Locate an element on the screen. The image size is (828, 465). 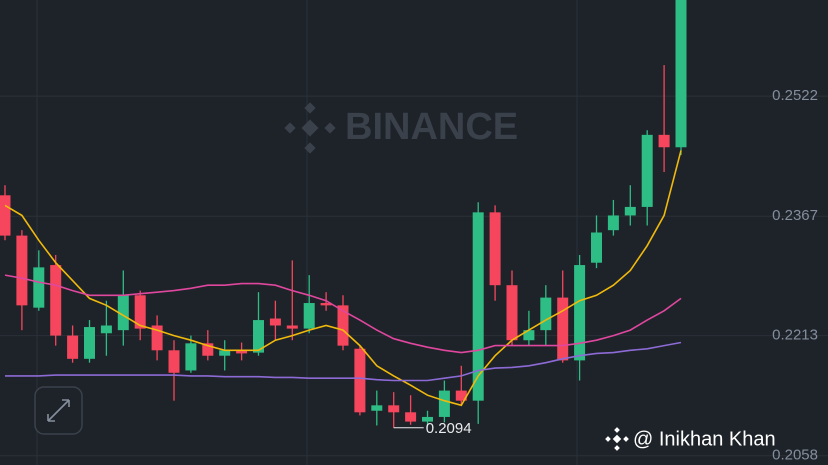
expand-button is located at coordinates (58, 410).